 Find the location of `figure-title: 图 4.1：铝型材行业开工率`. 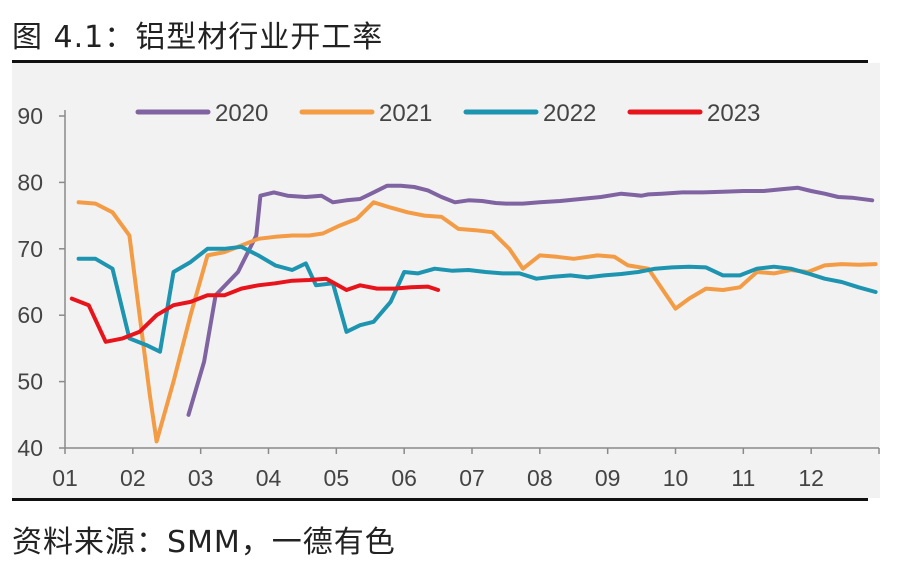

figure-title: 图 4.1：铝型材行业开工率 is located at coordinates (198, 37).